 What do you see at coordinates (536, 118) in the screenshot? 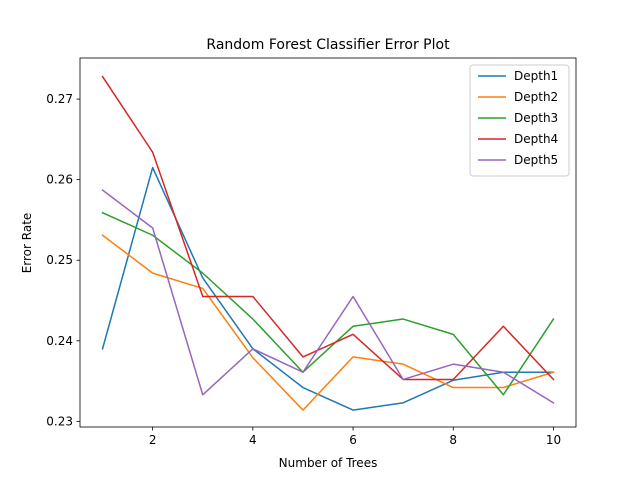
I see `legend-label-depth3: Depth3` at bounding box center [536, 118].